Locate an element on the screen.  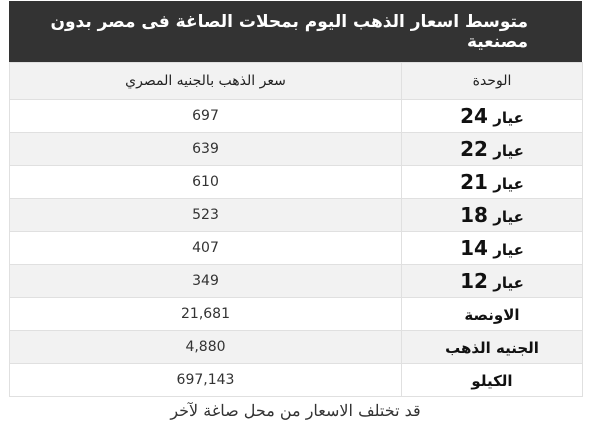
price-cell: 697,143 is located at coordinates (205, 380).